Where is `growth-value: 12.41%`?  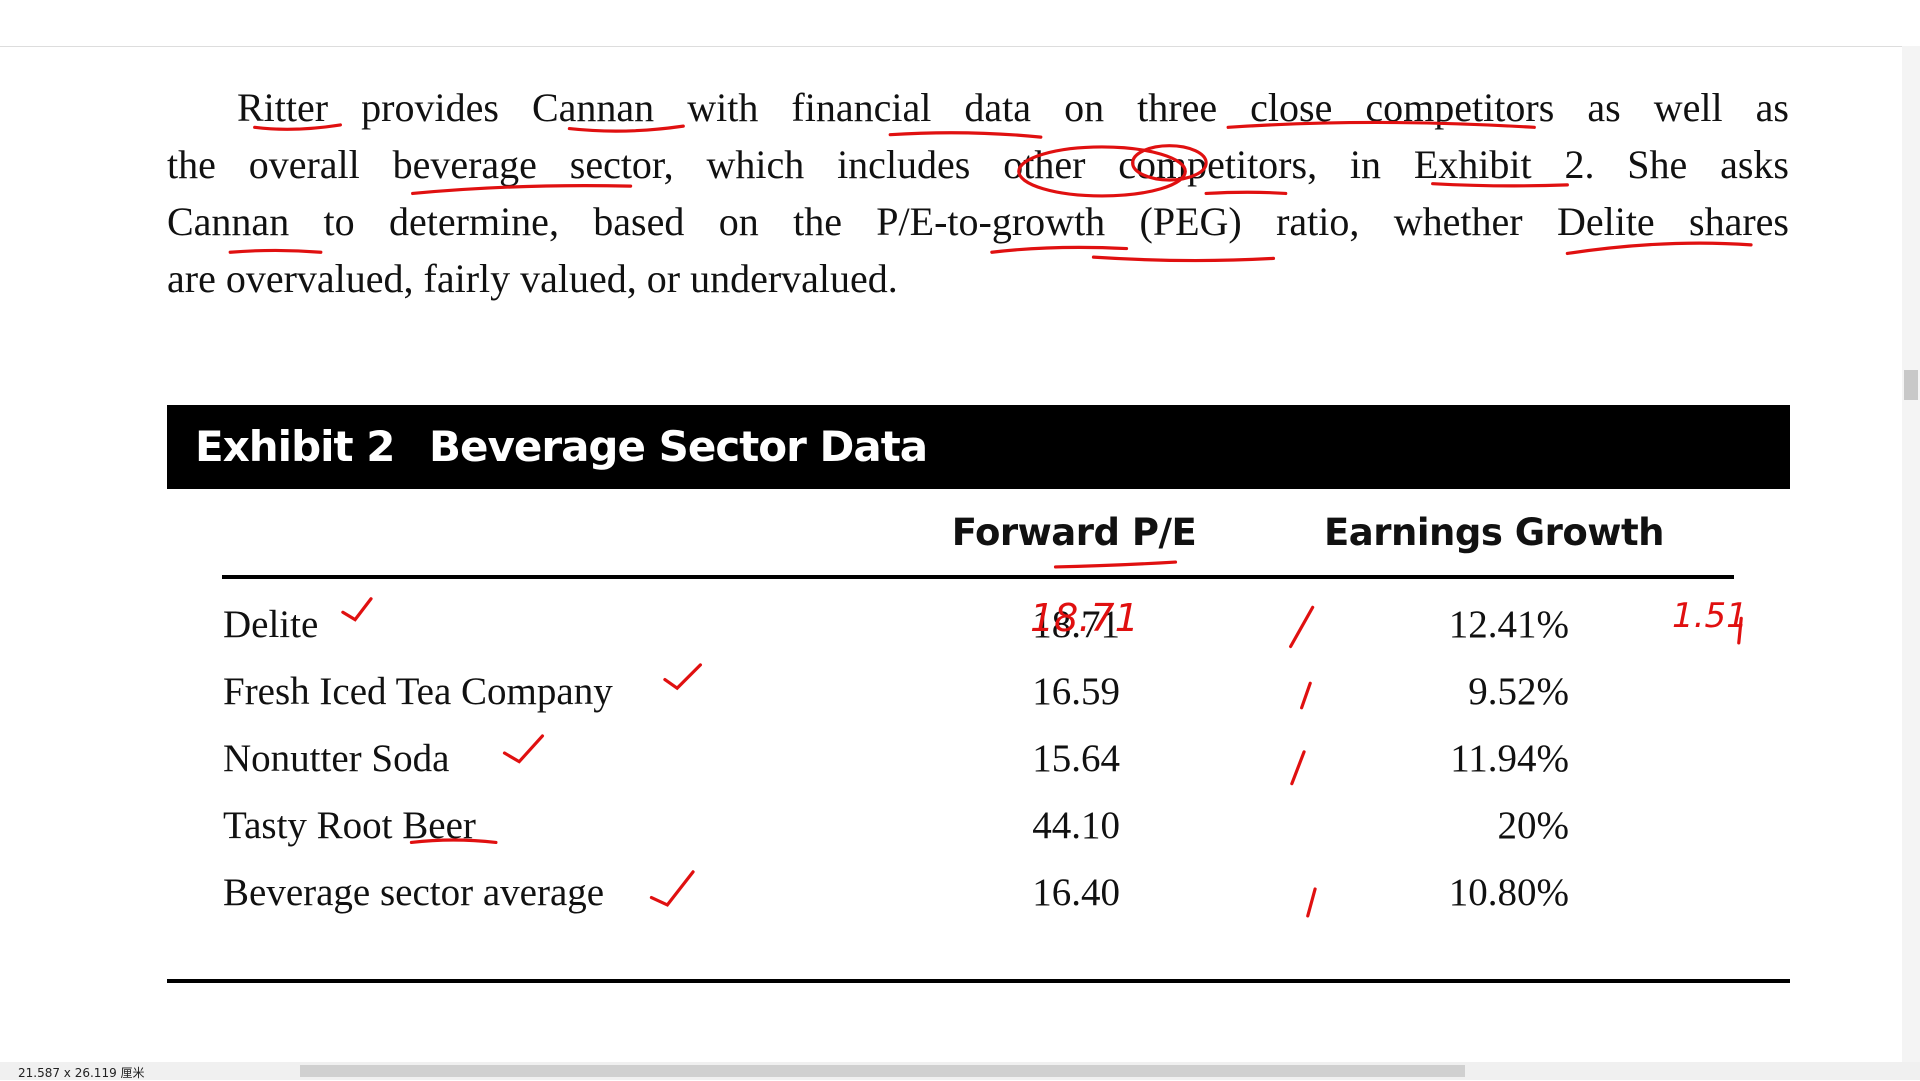 growth-value: 12.41% is located at coordinates (1508, 624).